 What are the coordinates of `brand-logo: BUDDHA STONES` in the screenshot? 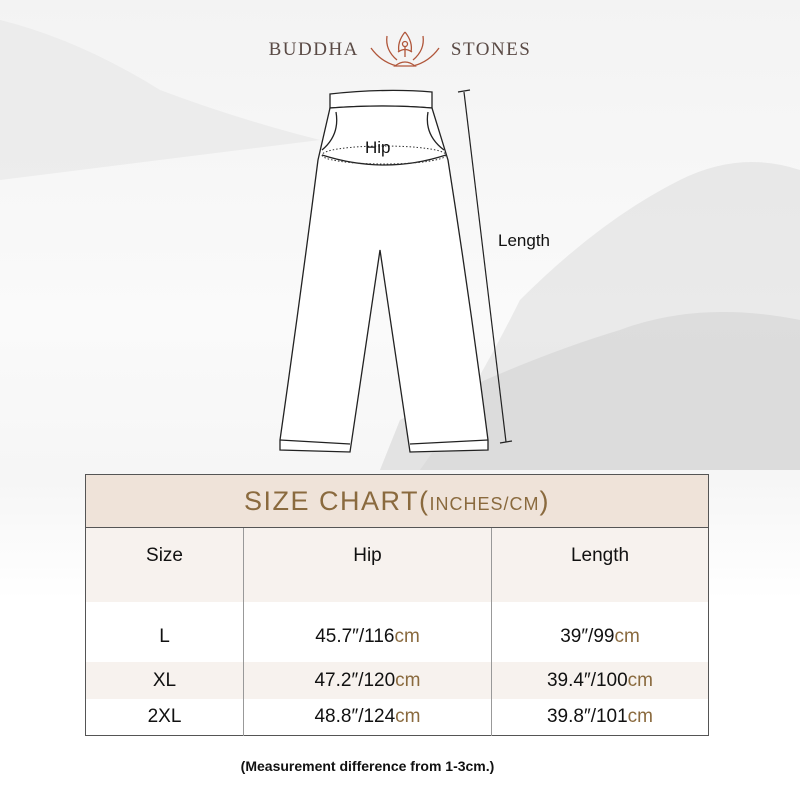 It's located at (400, 50).